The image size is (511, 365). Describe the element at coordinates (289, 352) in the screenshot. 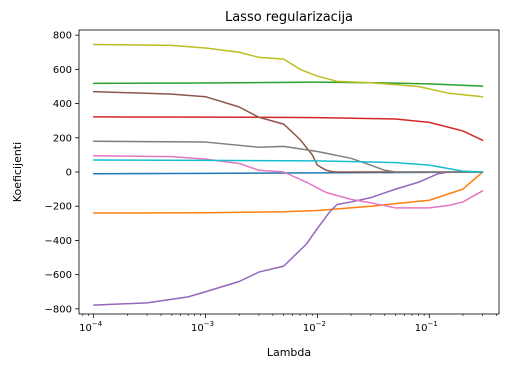

I see `x-axis-label: Lambda` at that location.